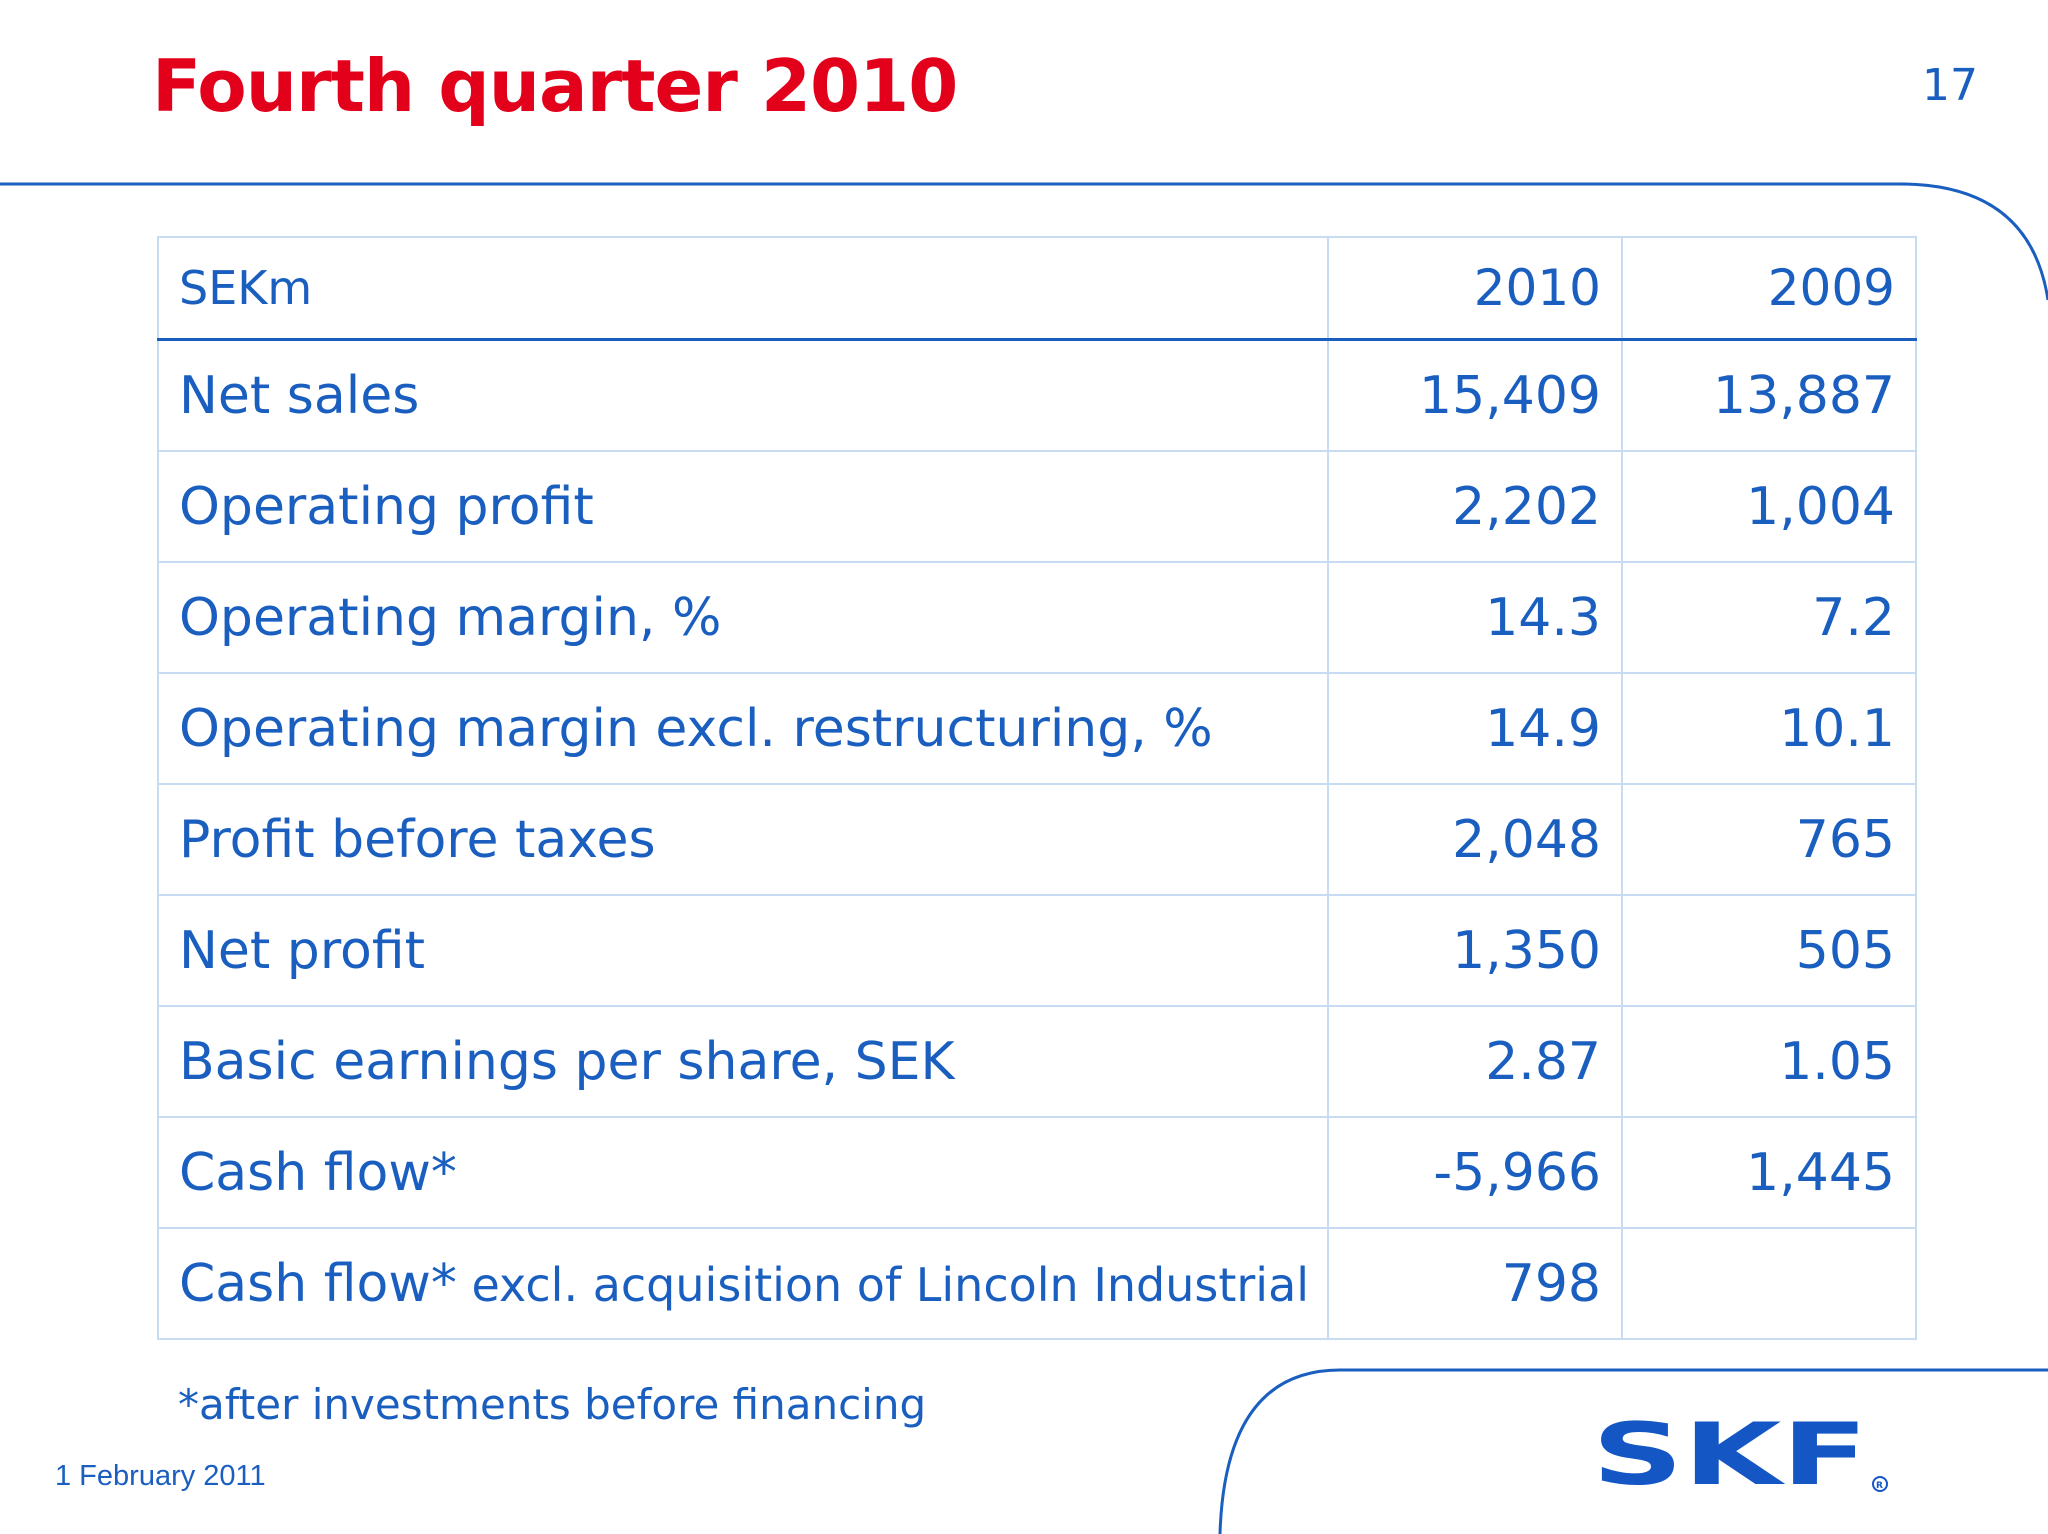 This screenshot has height=1534, width=2048. Describe the element at coordinates (1769, 506) in the screenshot. I see `value-2009: 1,004` at that location.